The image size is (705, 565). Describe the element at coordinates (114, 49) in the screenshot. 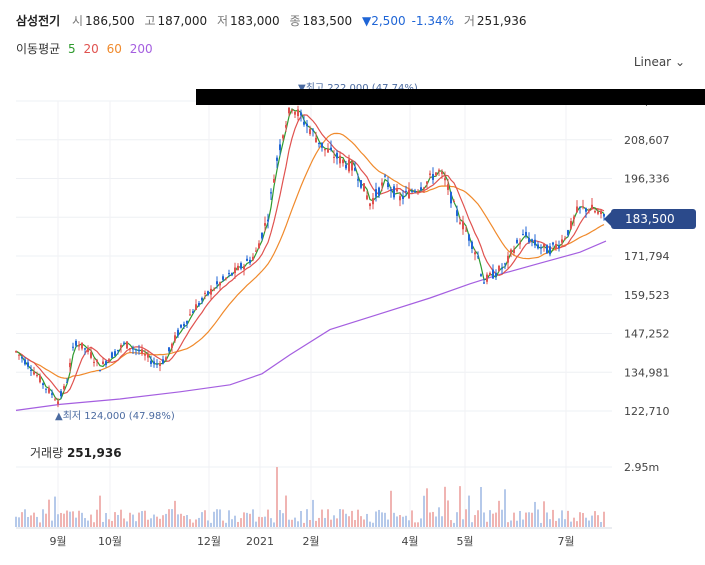

I see `ma-60: 60` at that location.